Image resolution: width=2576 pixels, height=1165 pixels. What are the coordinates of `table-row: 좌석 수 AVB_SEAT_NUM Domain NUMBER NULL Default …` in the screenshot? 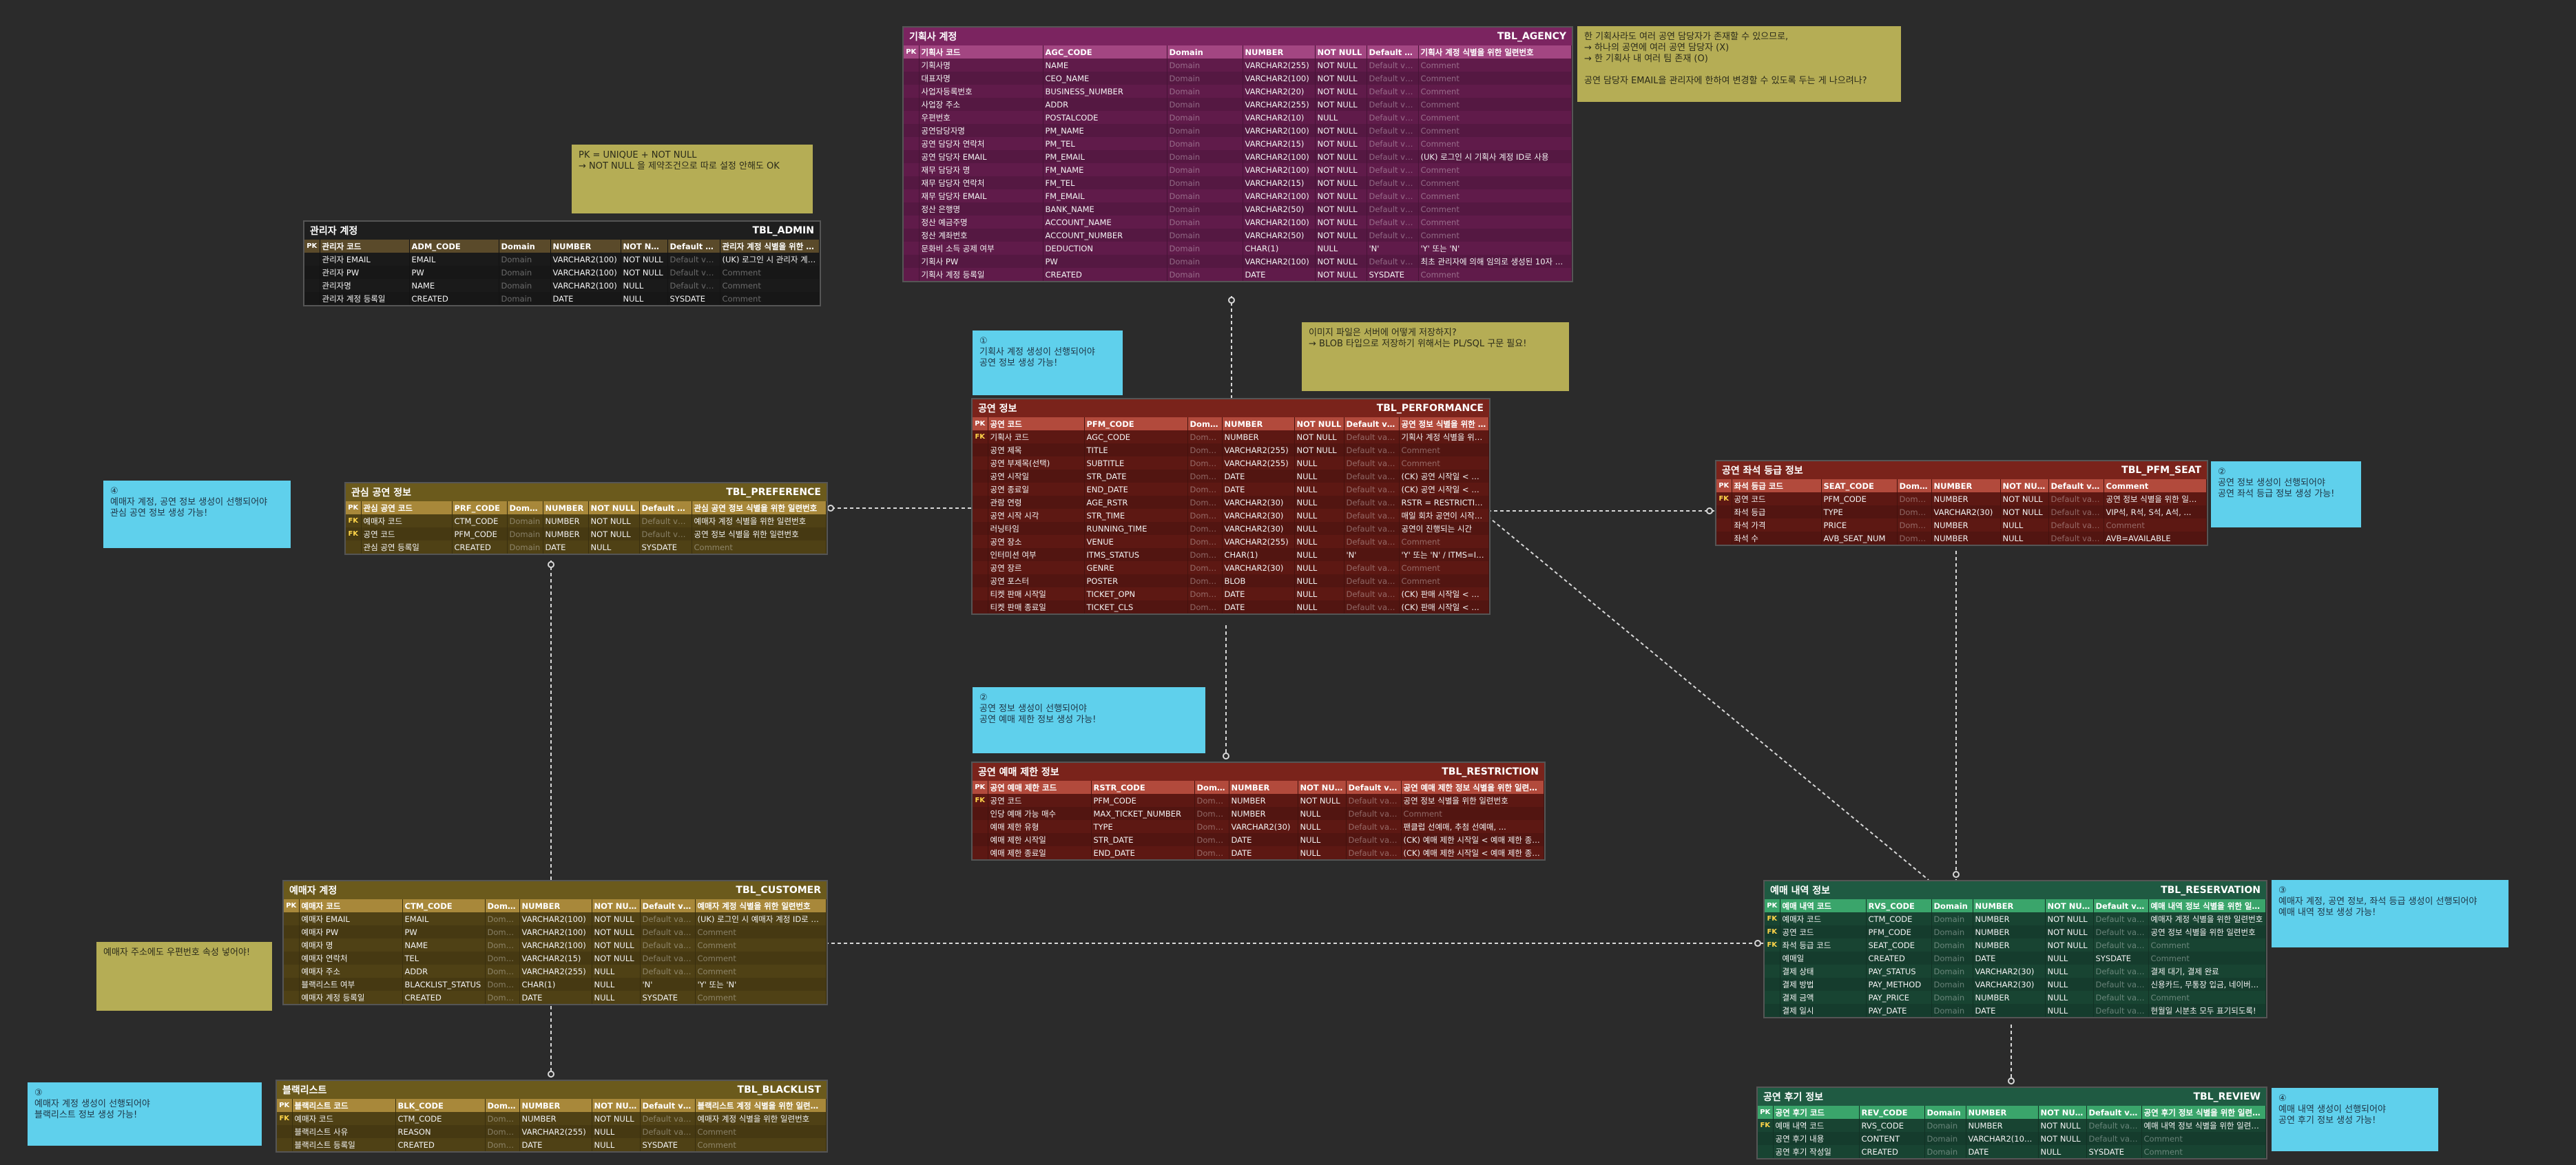 It's located at (1961, 538).